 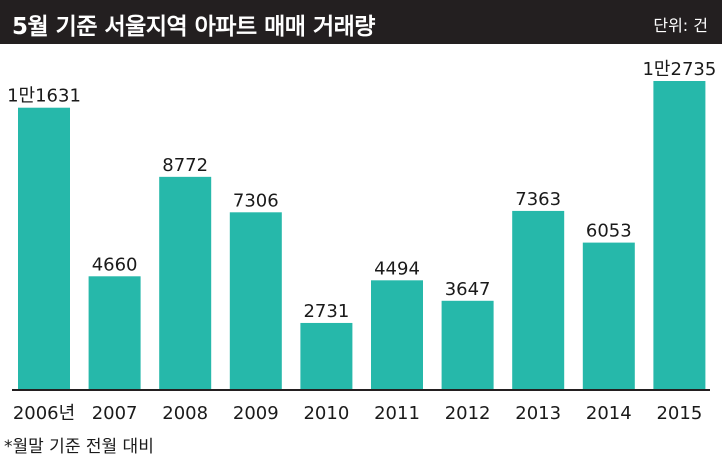 What do you see at coordinates (468, 413) in the screenshot?
I see `x-tick-label: 2012` at bounding box center [468, 413].